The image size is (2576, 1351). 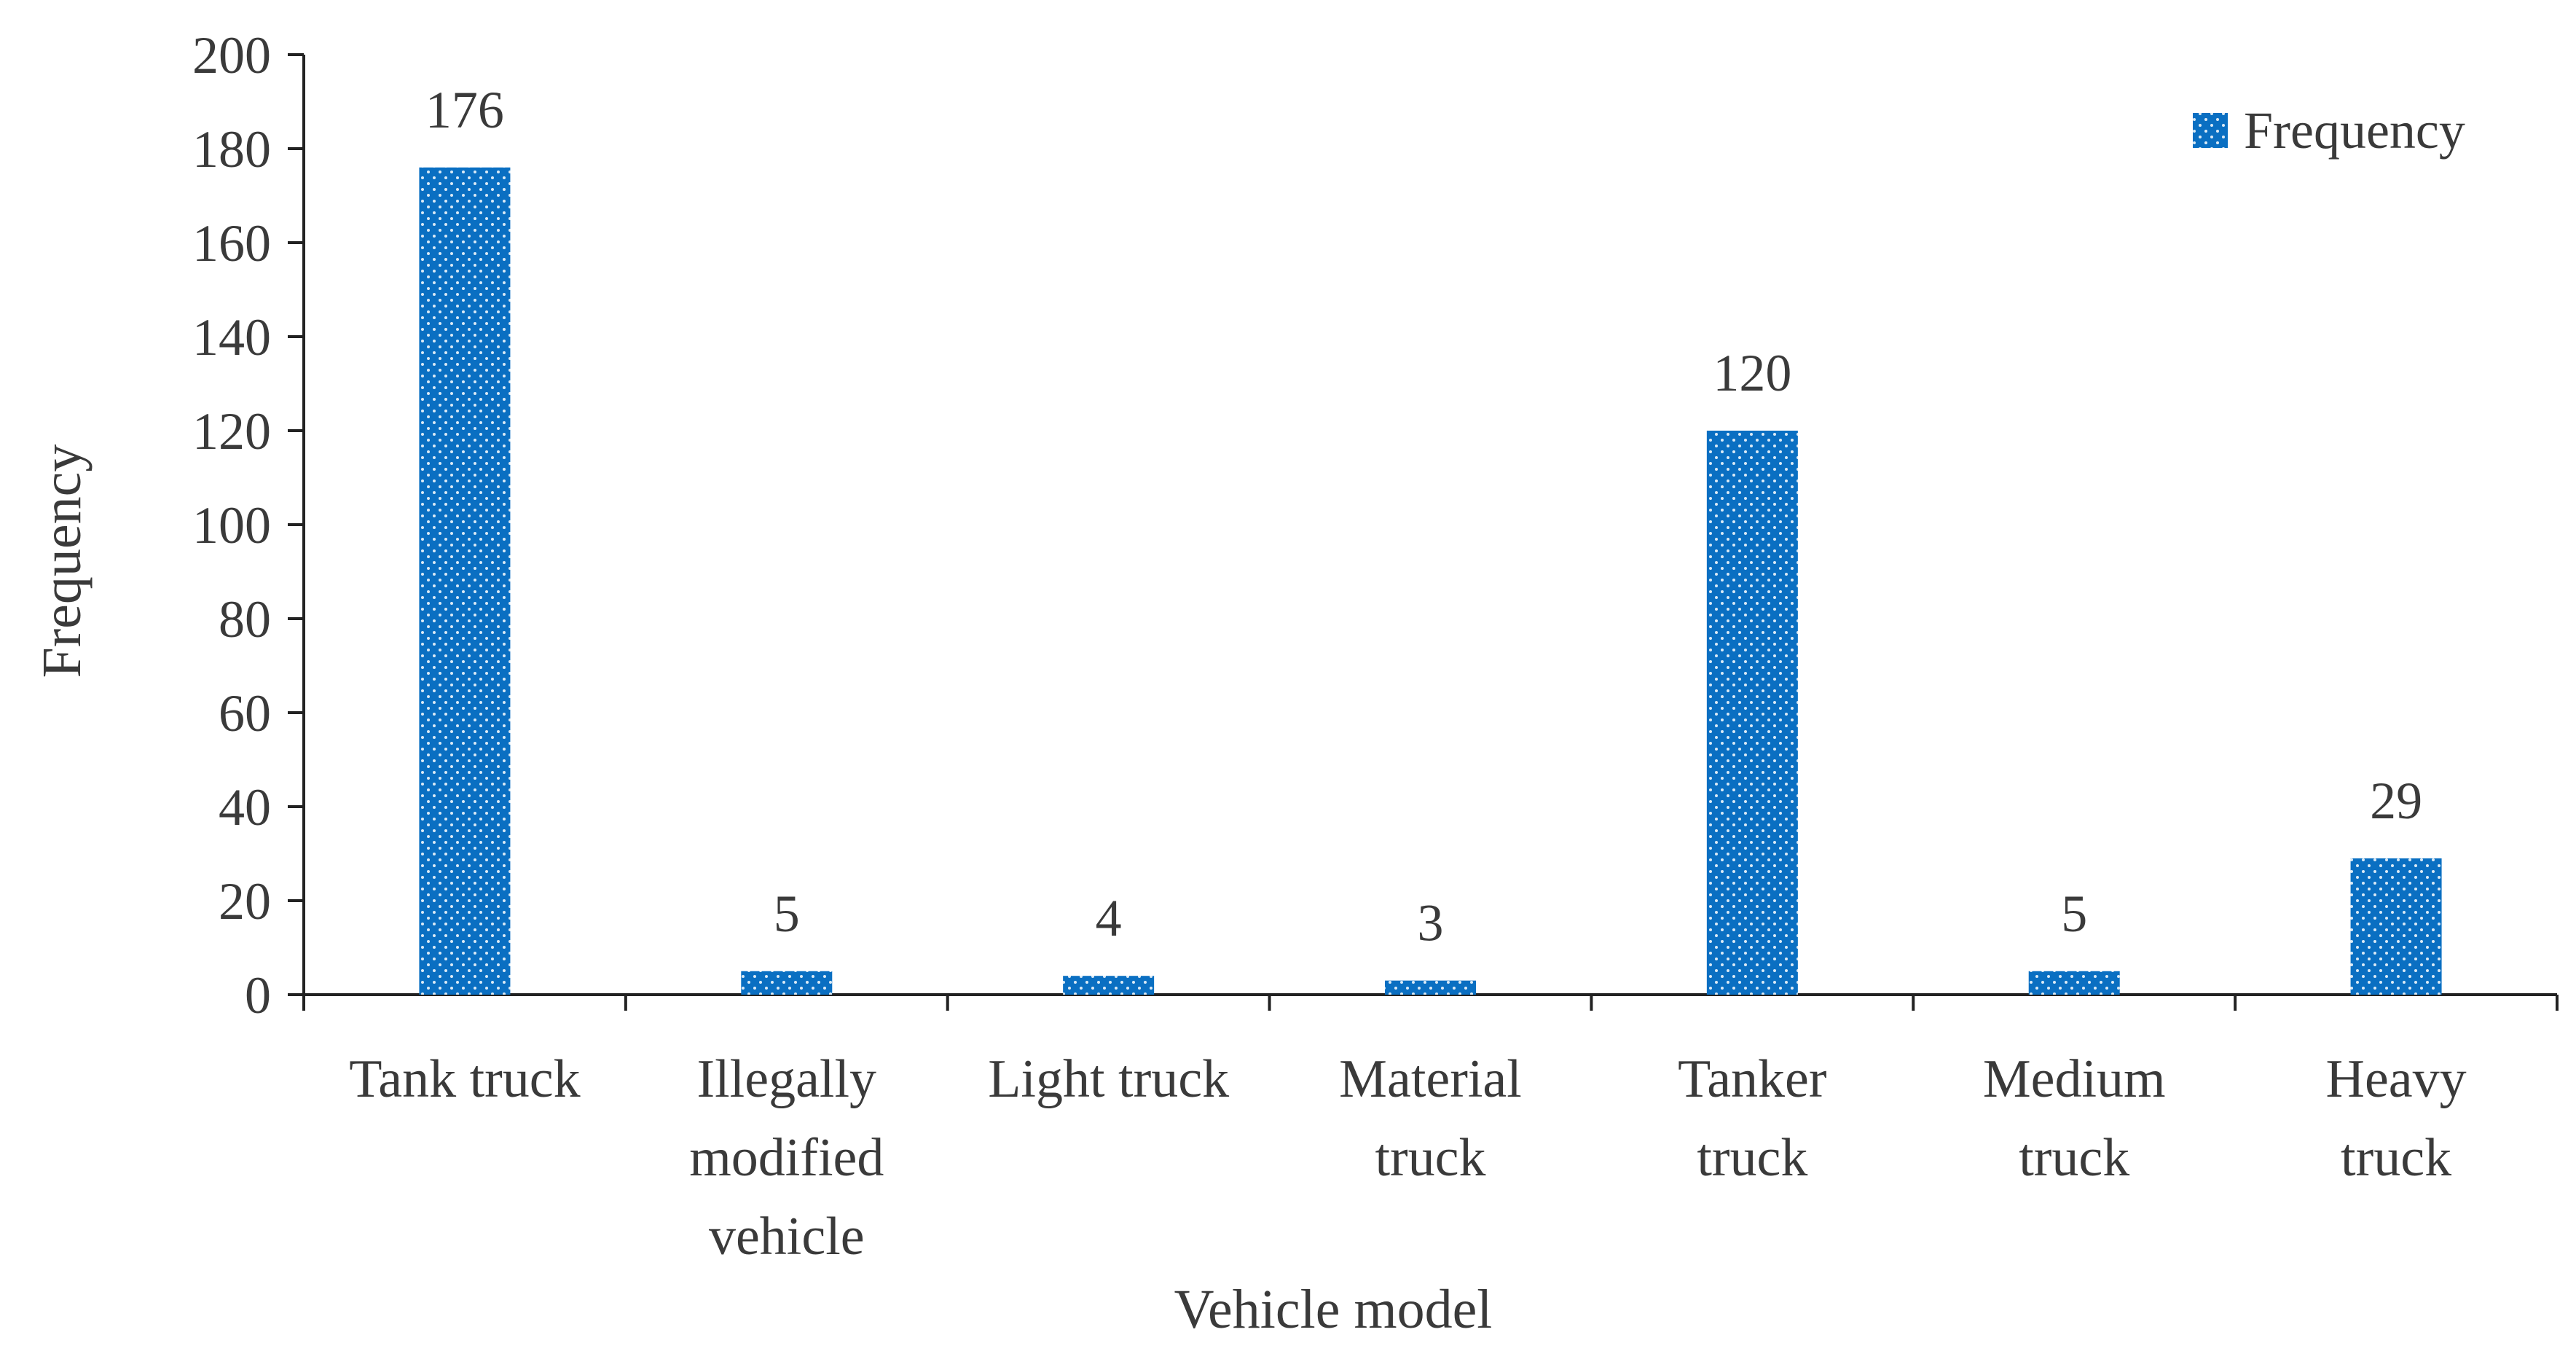 What do you see at coordinates (1752, 373) in the screenshot?
I see `data-label: 120` at bounding box center [1752, 373].